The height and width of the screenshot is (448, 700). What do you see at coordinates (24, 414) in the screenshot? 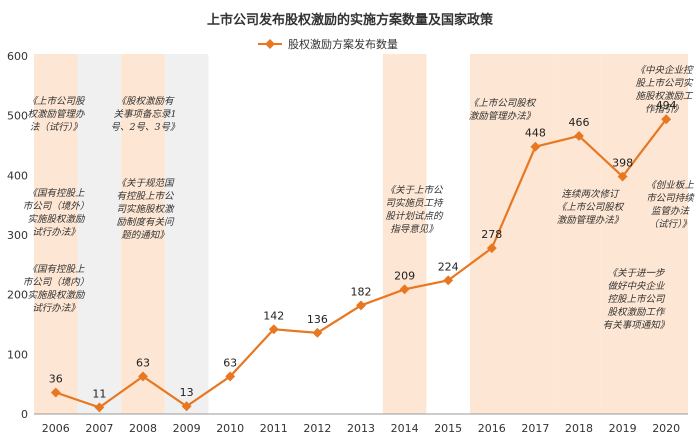
I see `y-tick-label: 0` at bounding box center [24, 414].